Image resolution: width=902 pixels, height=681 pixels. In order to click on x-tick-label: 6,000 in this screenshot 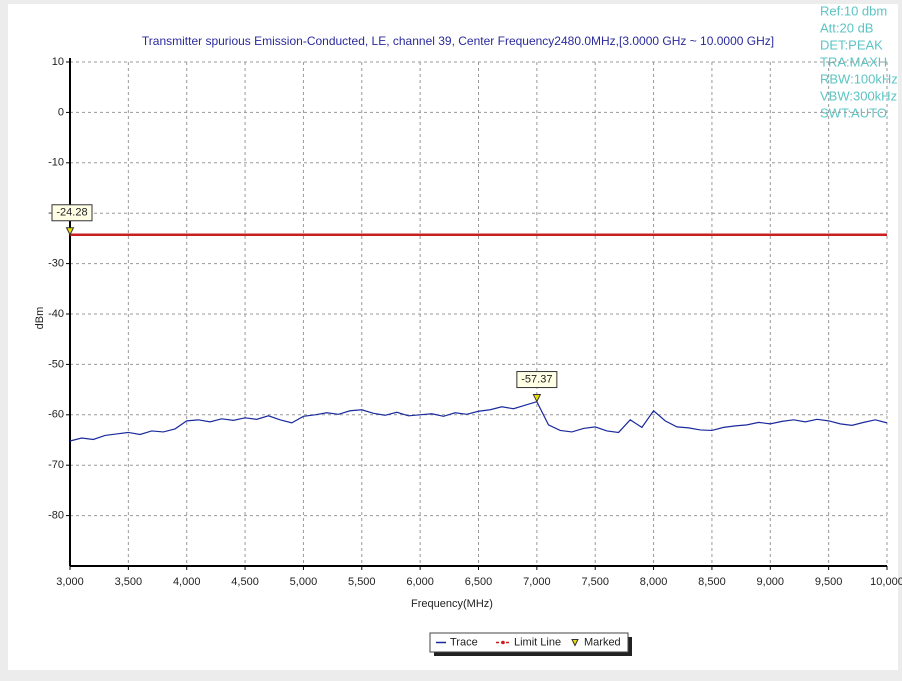, I will do `click(420, 582)`.